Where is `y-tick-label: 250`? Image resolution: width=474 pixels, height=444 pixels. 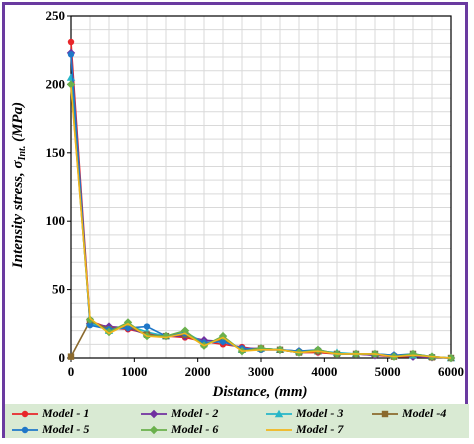 y-tick-label: 250 is located at coordinates (56, 15).